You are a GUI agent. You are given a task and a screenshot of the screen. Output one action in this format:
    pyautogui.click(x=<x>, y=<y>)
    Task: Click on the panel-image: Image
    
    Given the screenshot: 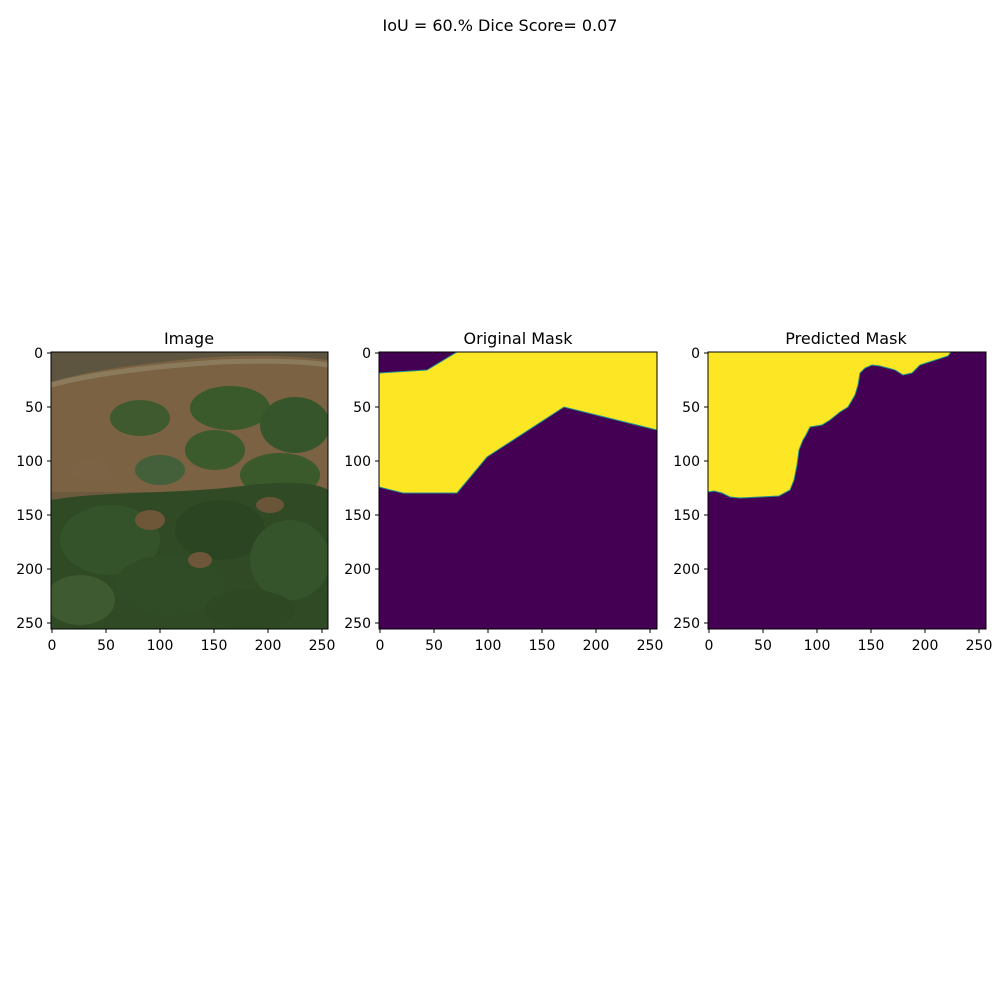 What is the action you would take?
    pyautogui.click(x=175, y=491)
    